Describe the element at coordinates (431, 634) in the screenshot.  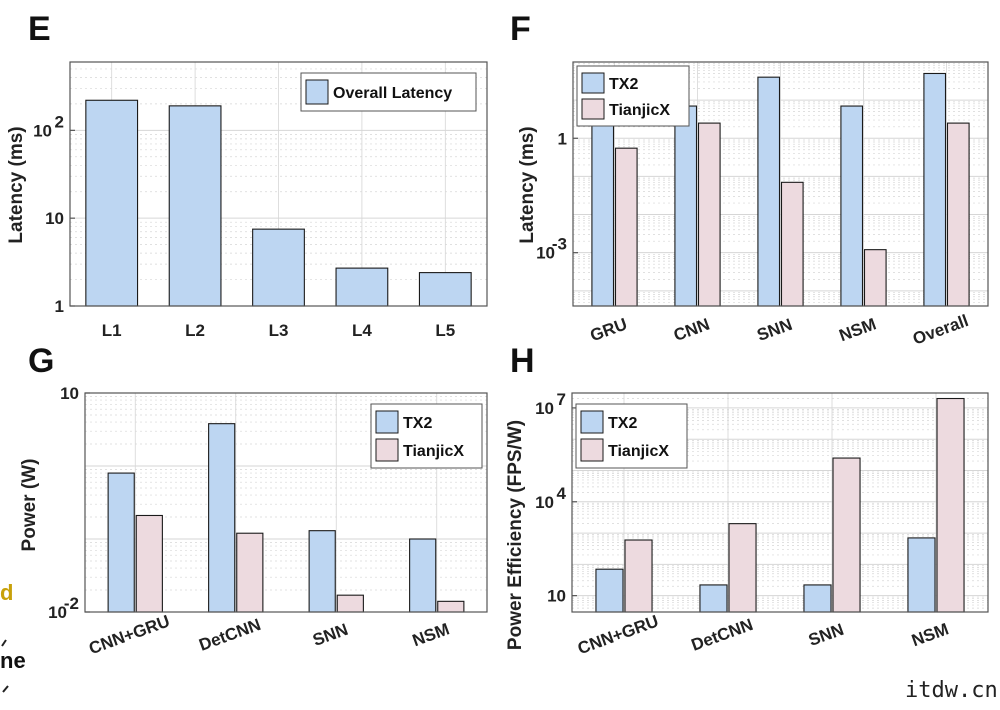
I see `panel-g-xtick-label: NSM` at that location.